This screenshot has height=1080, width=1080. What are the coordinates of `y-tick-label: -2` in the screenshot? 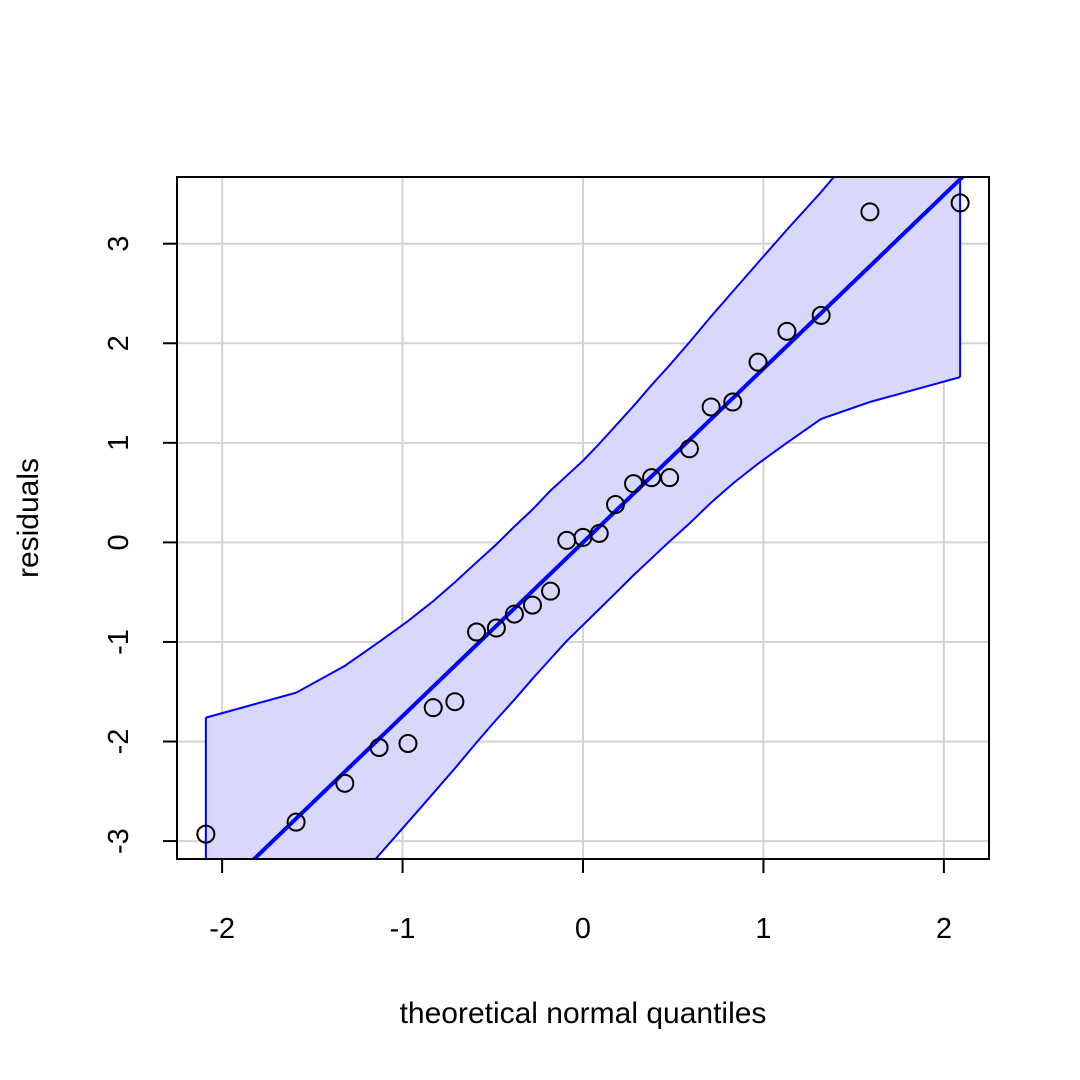 It's located at (119, 742).